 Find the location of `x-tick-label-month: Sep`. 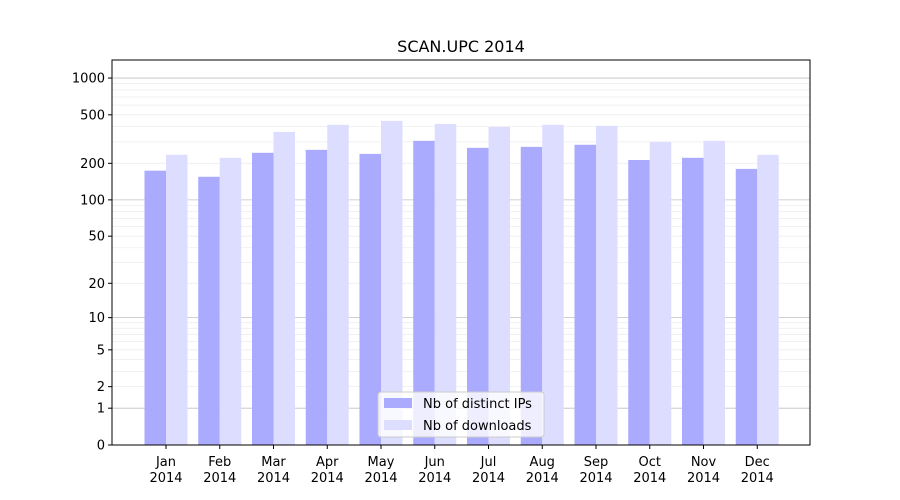

x-tick-label-month: Sep is located at coordinates (596, 462).